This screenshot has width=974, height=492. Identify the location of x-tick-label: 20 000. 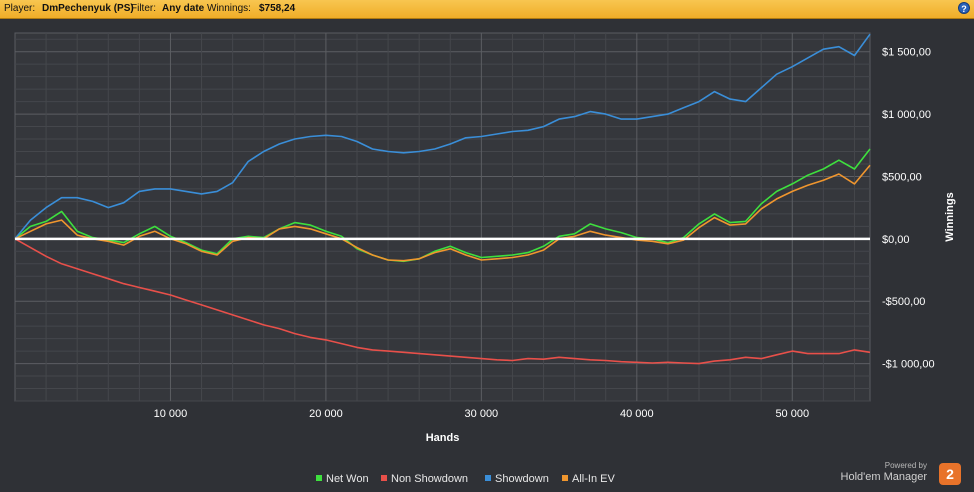
(326, 414).